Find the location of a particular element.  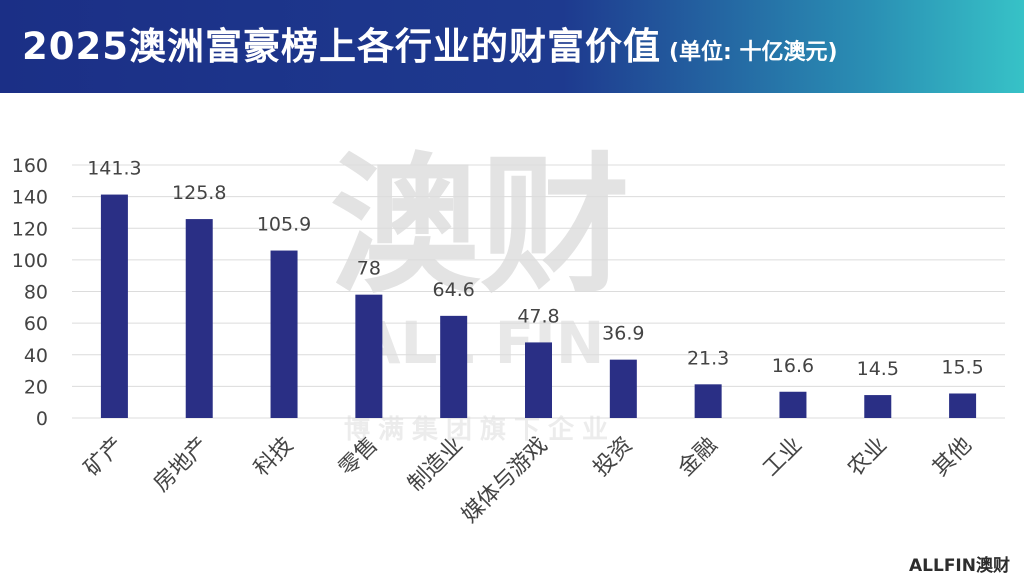

y-tick-label: 120 is located at coordinates (30, 229).